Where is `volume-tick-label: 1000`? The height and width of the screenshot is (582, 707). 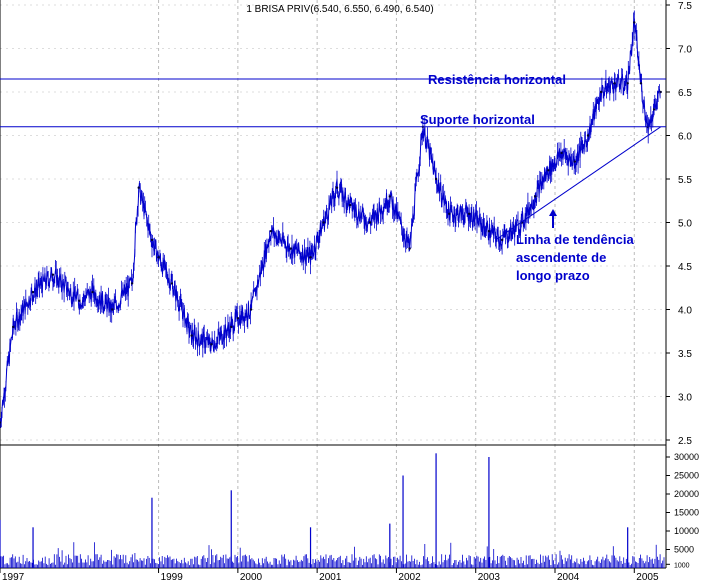
volume-tick-label: 1000 is located at coordinates (682, 565).